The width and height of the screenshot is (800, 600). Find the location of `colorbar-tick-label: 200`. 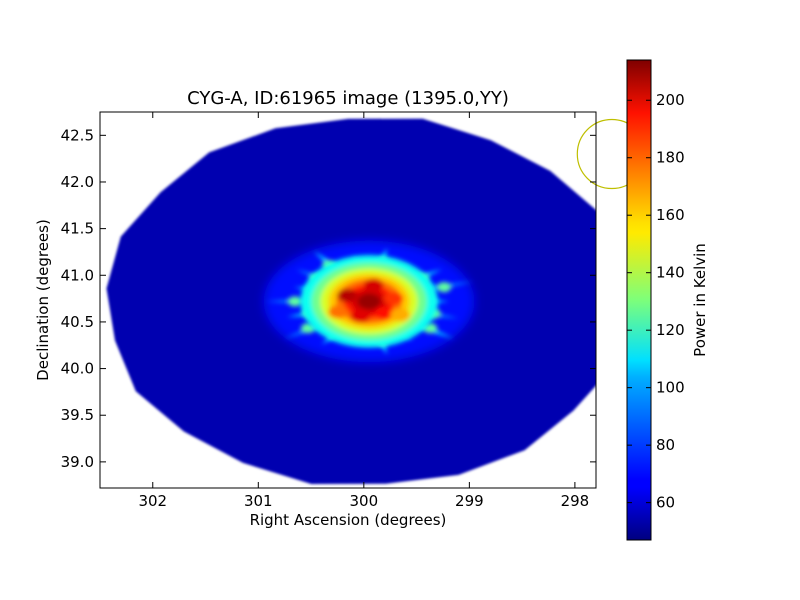

colorbar-tick-label: 200 is located at coordinates (670, 100).